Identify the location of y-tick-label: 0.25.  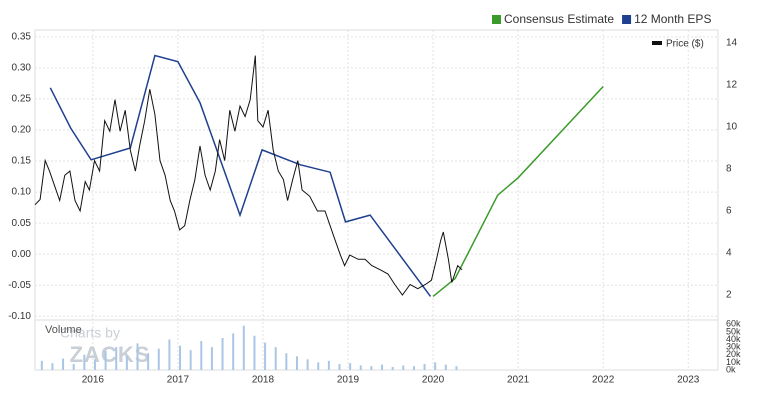
(22, 99).